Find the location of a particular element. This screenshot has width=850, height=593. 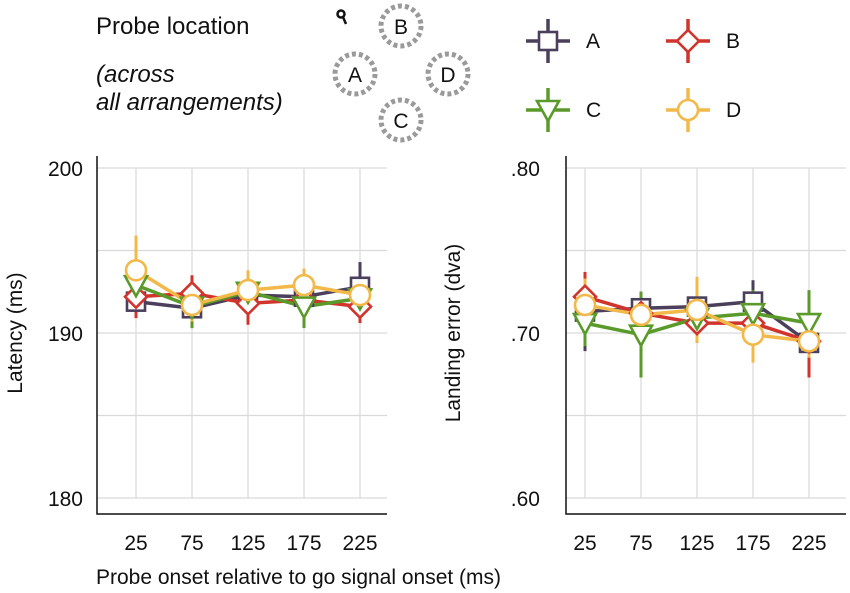

y-tick-label: 190 is located at coordinates (65, 334).